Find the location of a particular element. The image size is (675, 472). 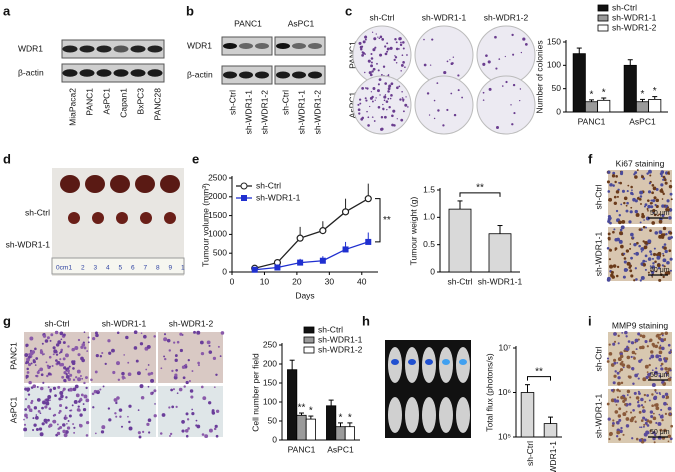

group-label: AsPC1 is located at coordinates (301, 23).